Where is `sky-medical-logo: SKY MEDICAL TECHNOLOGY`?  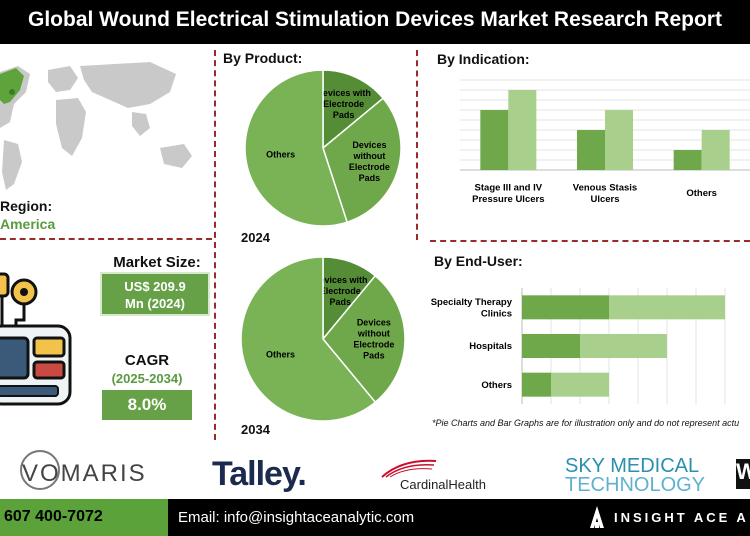
sky-medical-logo: SKY MEDICAL TECHNOLOGY is located at coordinates (635, 475).